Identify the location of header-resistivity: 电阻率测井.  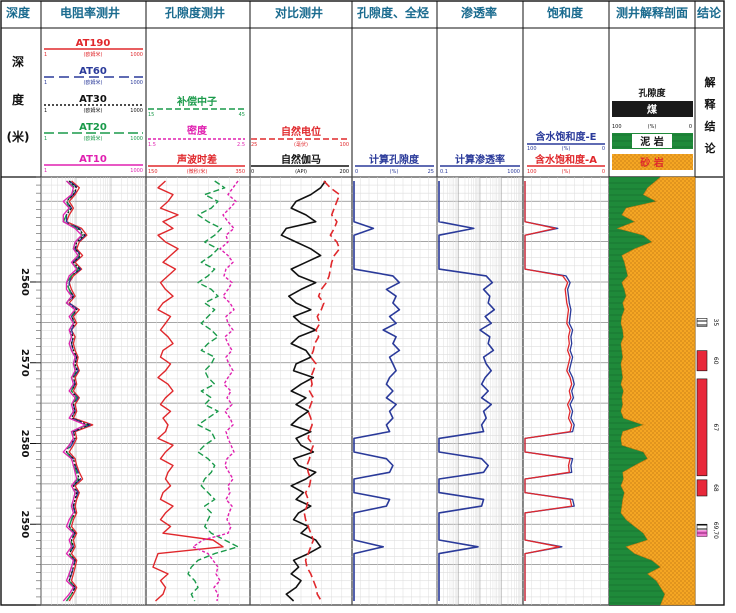
(90, 12).